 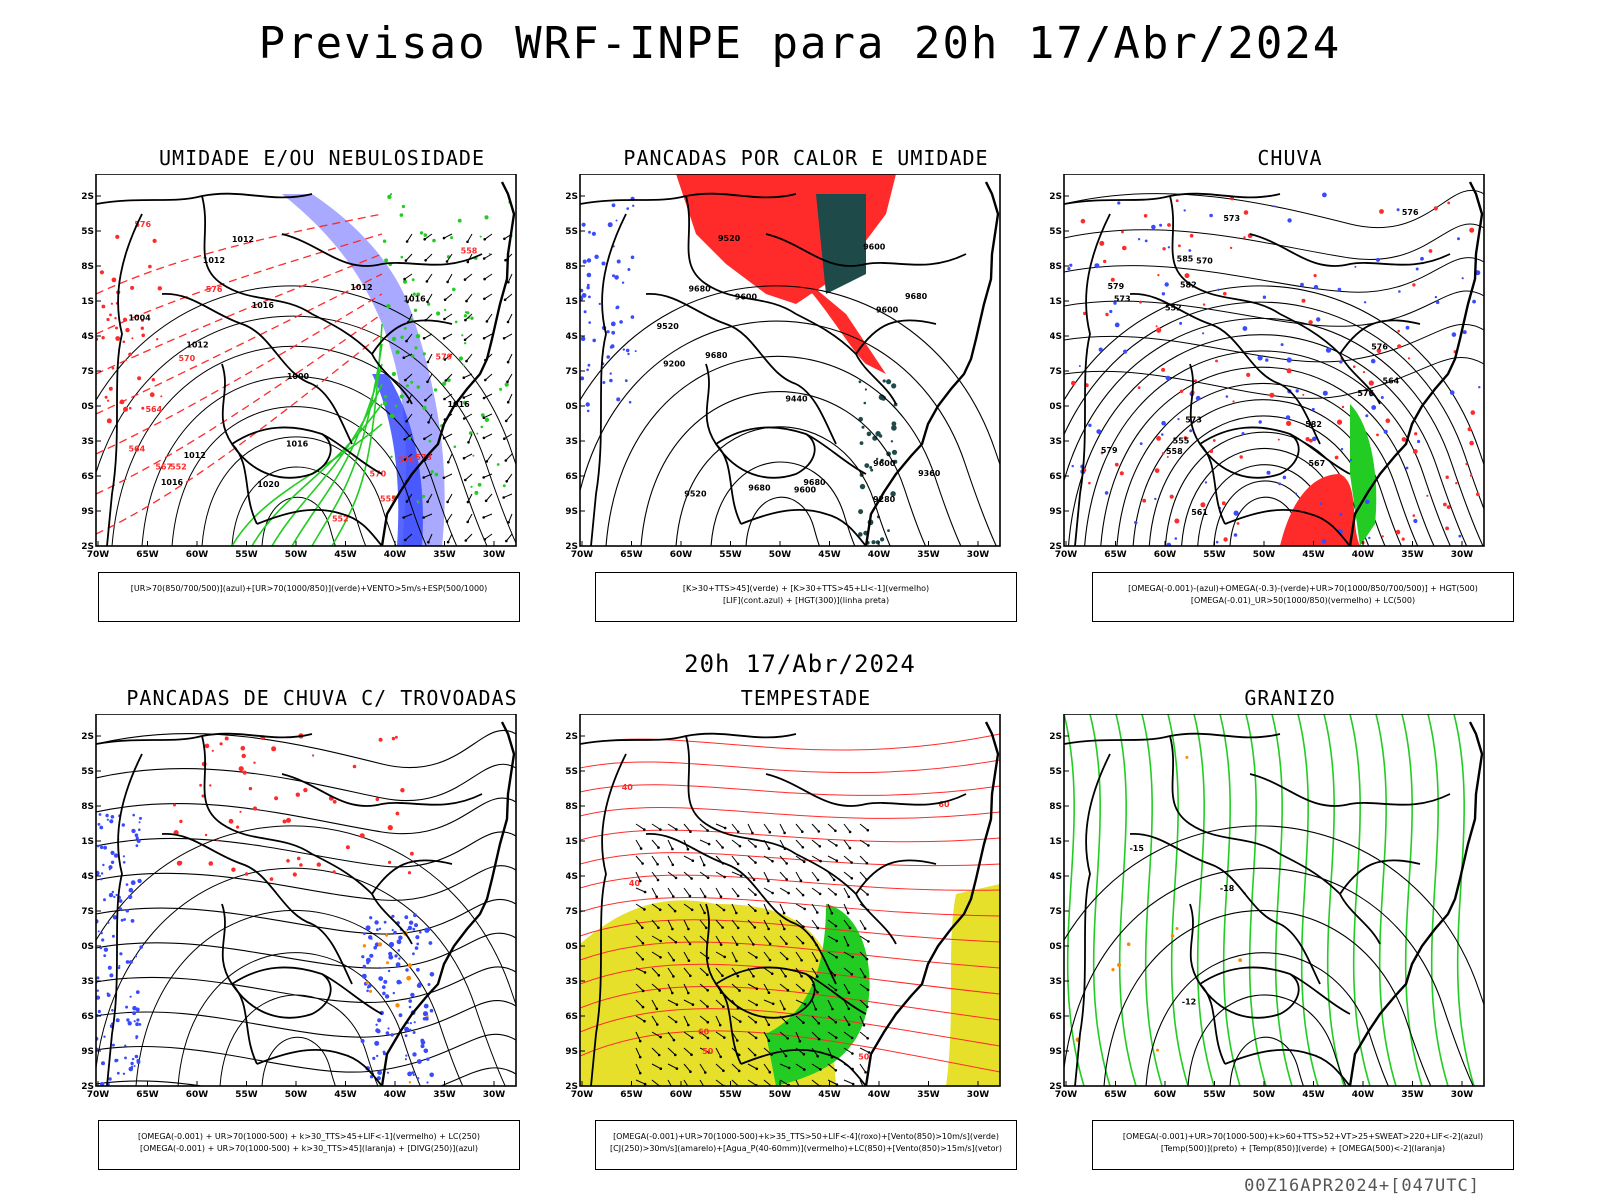 What do you see at coordinates (1177, 928) in the screenshot?
I see `omega-orange` at bounding box center [1177, 928].